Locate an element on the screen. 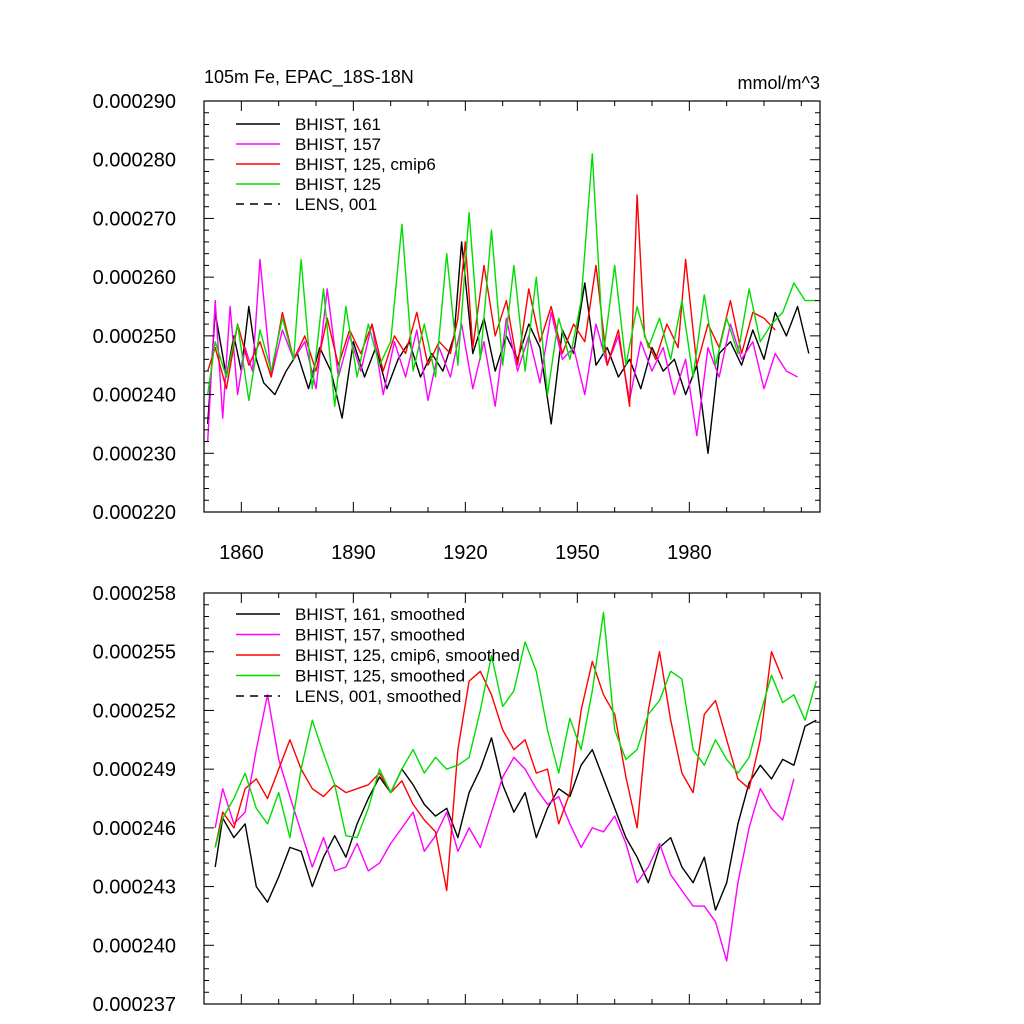 This screenshot has width=1024, height=1024. y-tick-label: 0.000290 is located at coordinates (134, 102).